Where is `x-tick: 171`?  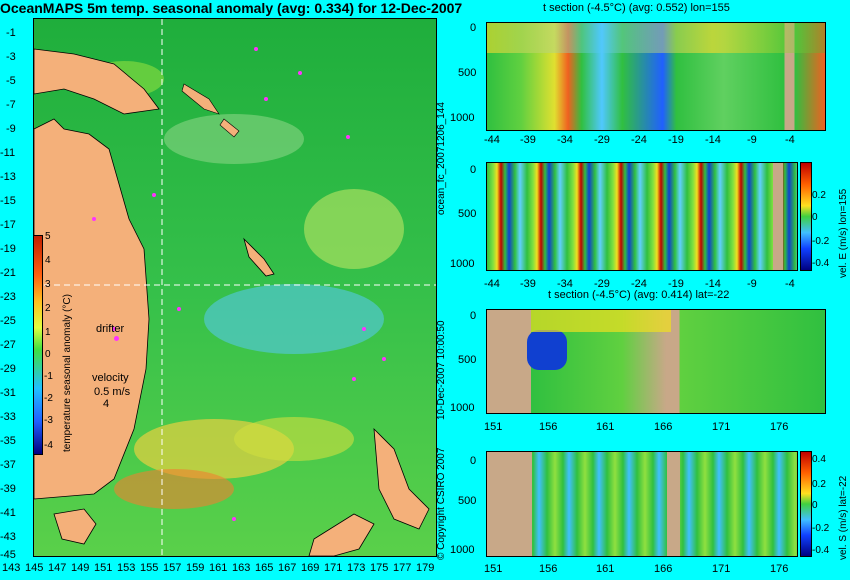
x-tick: 171 is located at coordinates (721, 569).